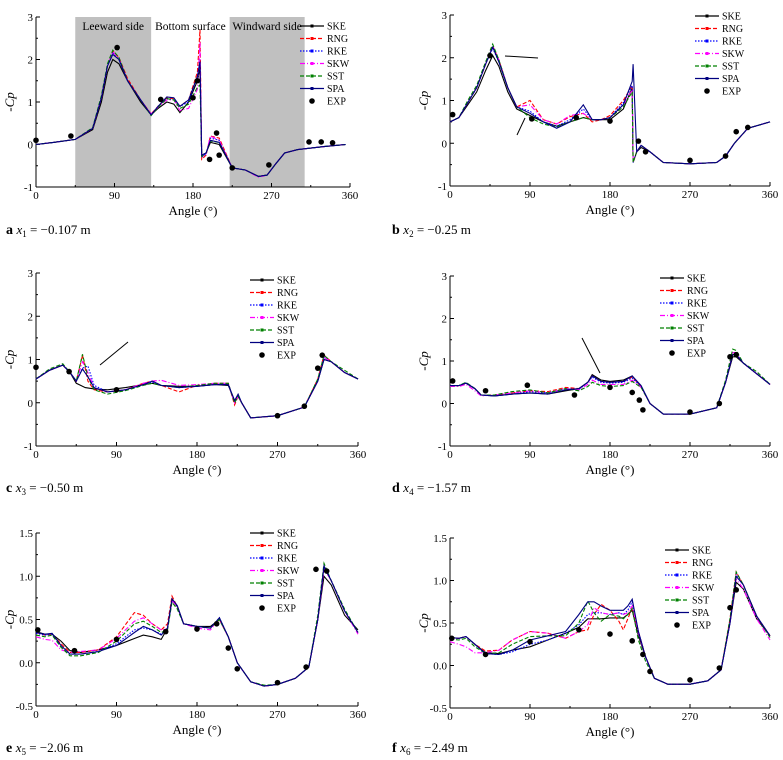  I want to click on legend-label: RKE, so click(702, 576).